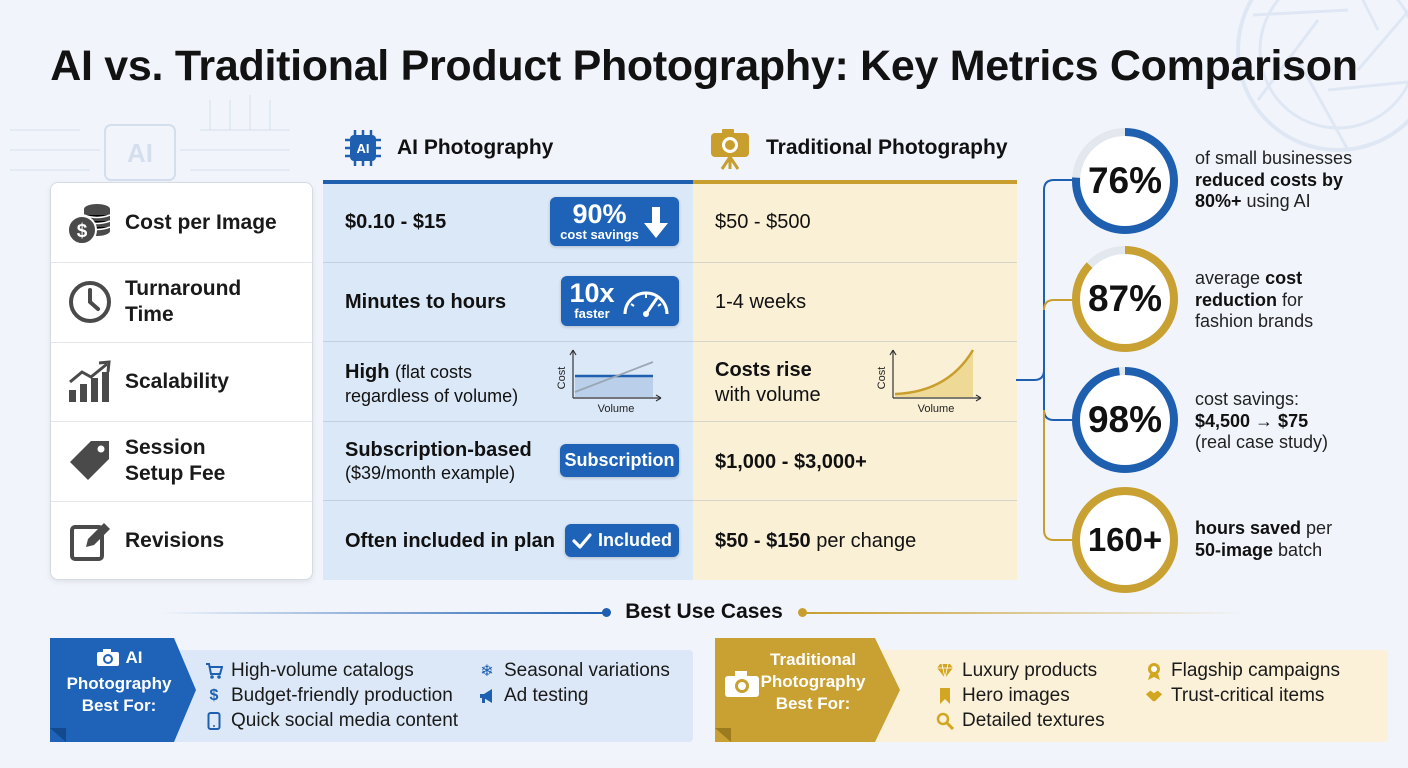 The width and height of the screenshot is (1408, 768). Describe the element at coordinates (175, 460) in the screenshot. I see `metric-label: Session Setup Fee` at that location.